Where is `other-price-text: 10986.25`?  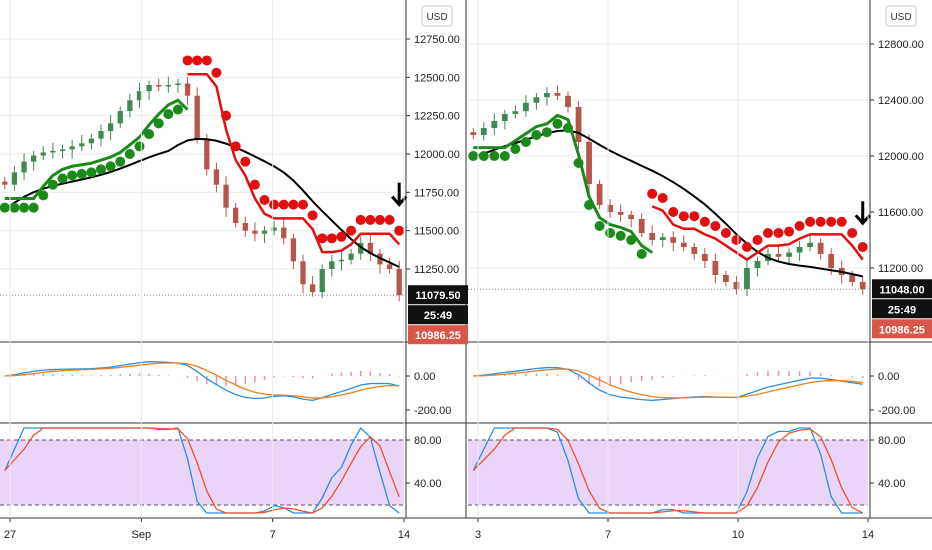 other-price-text: 10986.25 is located at coordinates (438, 336).